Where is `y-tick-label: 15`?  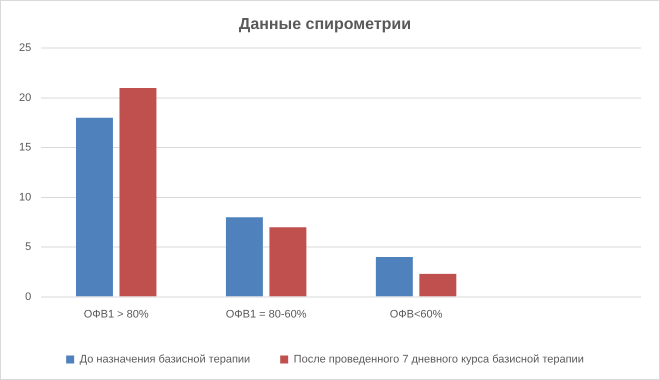 y-tick-label: 15 is located at coordinates (25, 148).